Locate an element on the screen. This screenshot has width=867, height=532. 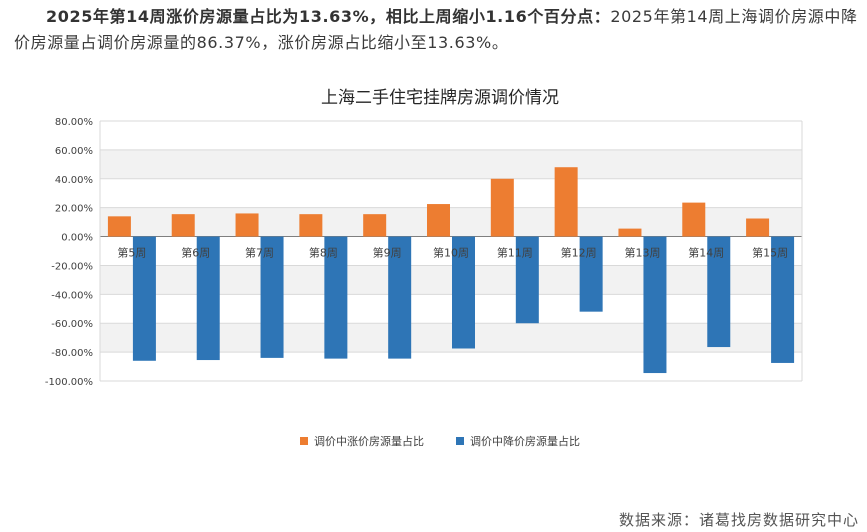
x-tick-label: 第15周 is located at coordinates (770, 253).